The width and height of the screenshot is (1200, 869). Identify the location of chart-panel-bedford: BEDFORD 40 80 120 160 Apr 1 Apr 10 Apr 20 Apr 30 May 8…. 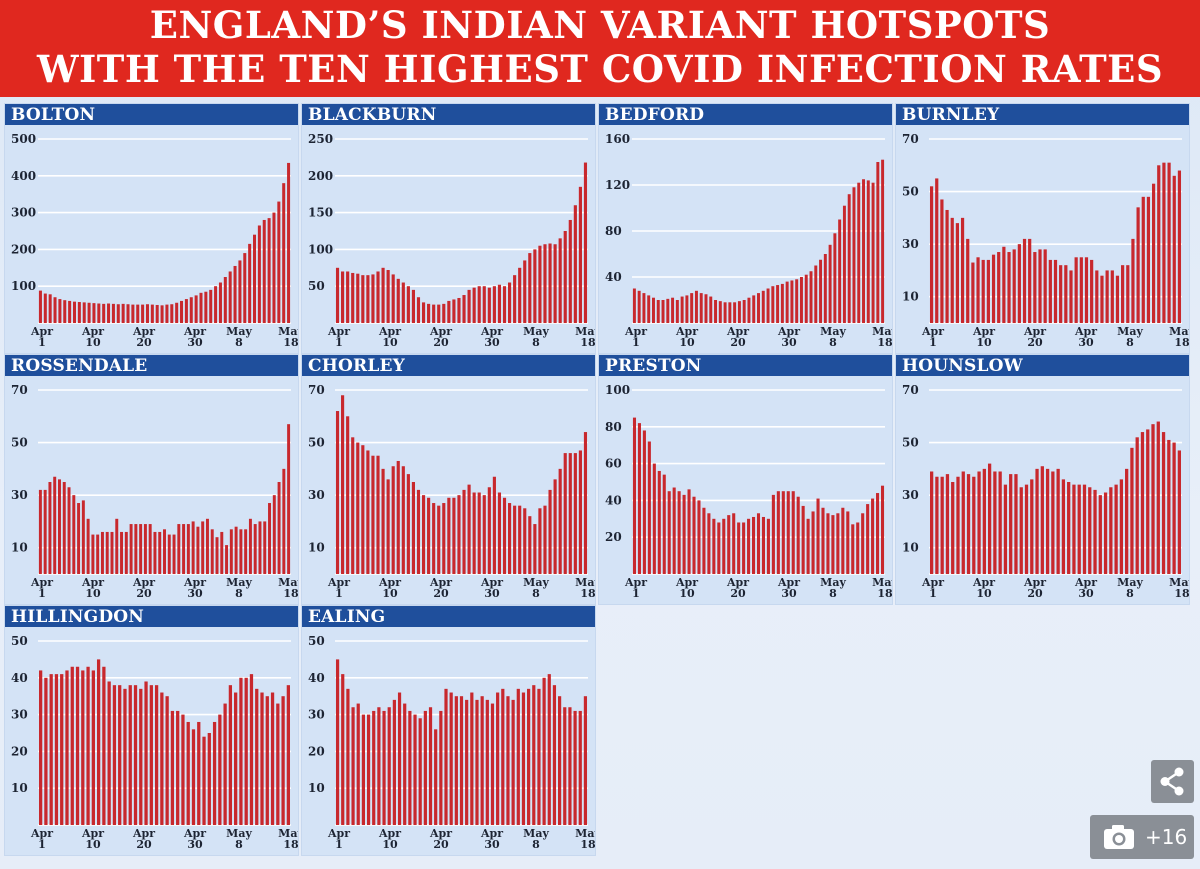
(745, 228).